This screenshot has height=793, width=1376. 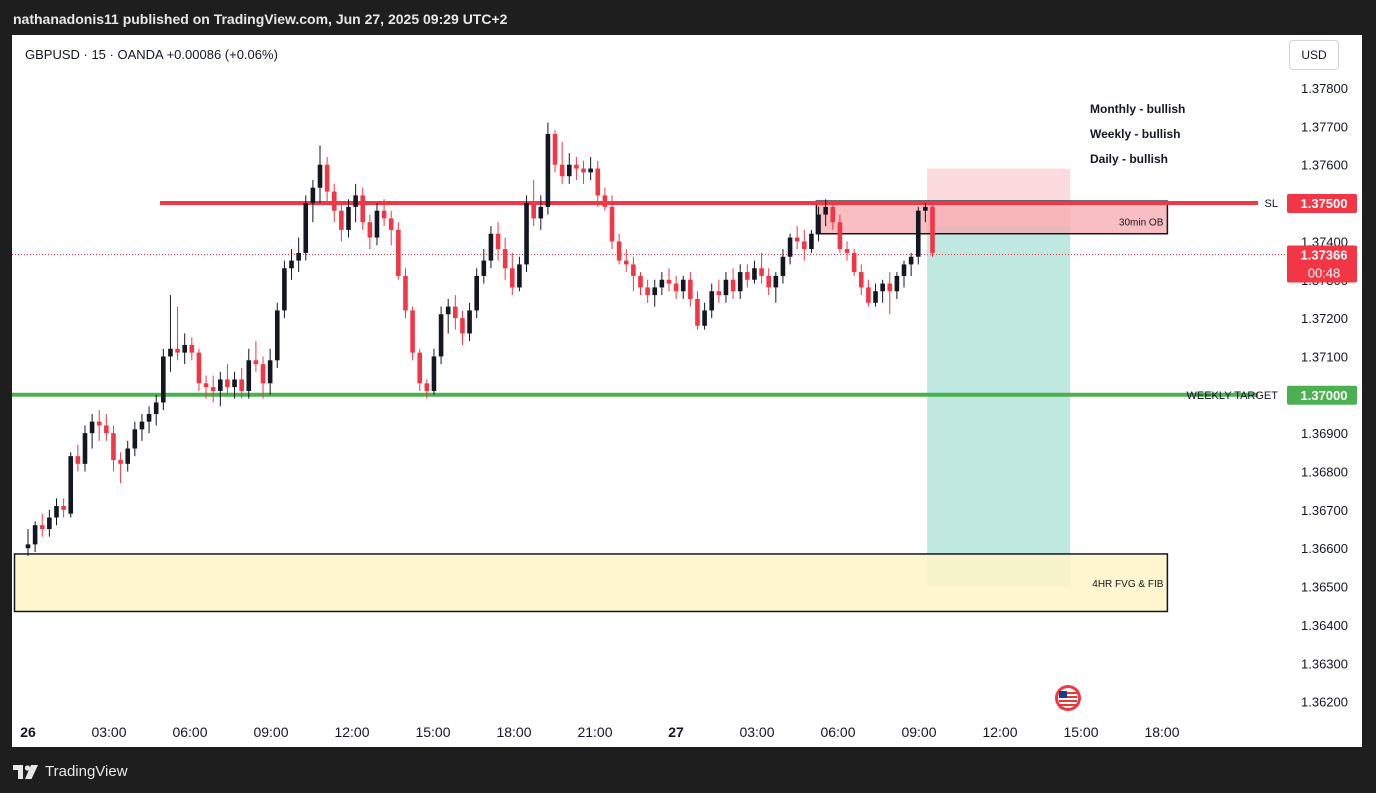 What do you see at coordinates (999, 732) in the screenshot?
I see `x-tick-label: 12:00` at bounding box center [999, 732].